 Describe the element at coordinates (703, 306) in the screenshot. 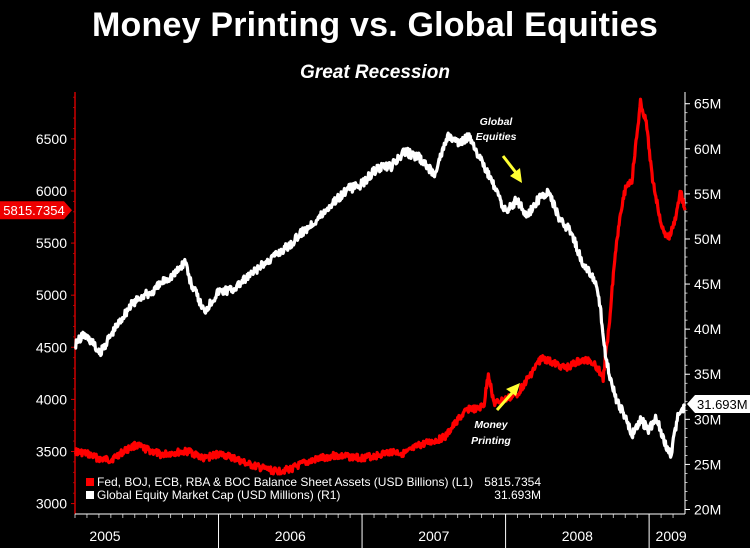

I see `right-axis: 20M 25M 30M 35M 40M 45M 50M 55M 60M 65M` at that location.